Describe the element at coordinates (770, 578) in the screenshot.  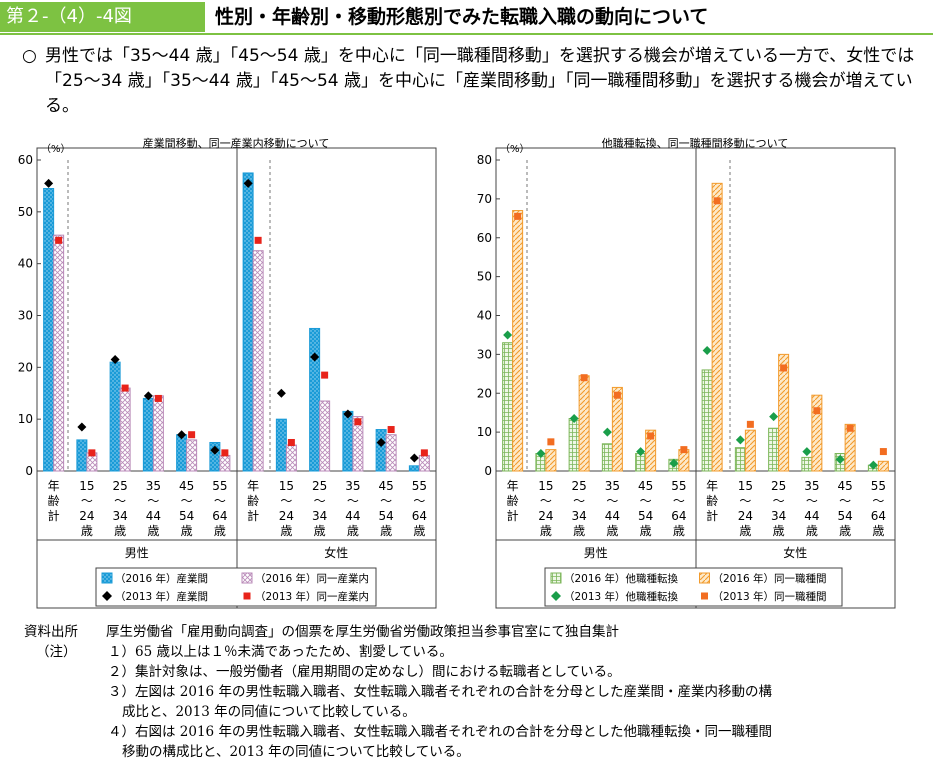
I see `legend-label: （2016 年）同一職種間` at that location.